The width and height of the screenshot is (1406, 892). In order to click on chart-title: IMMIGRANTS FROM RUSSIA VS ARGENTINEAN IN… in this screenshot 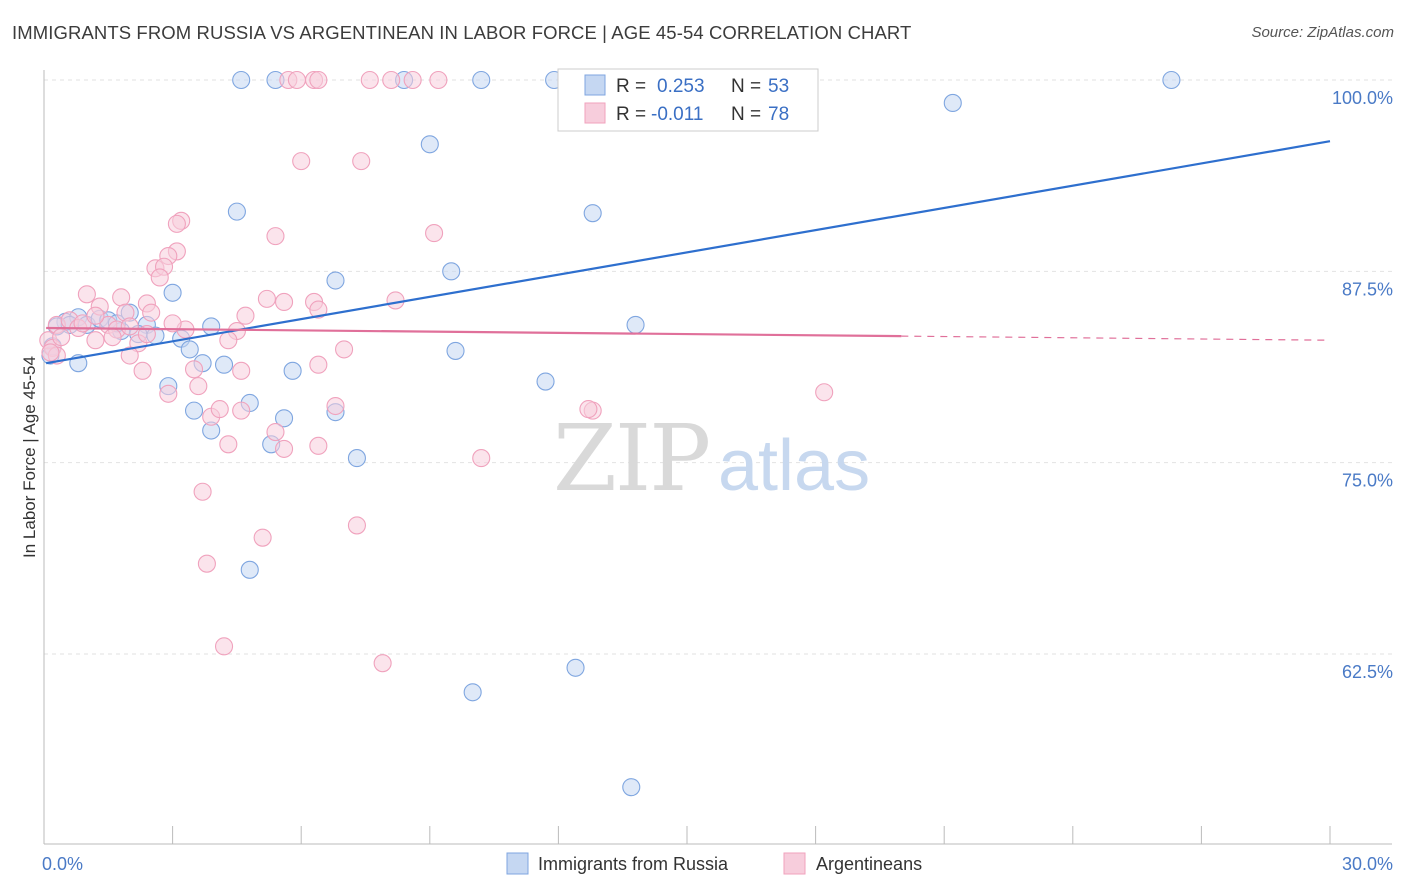, I will do `click(462, 32)`.